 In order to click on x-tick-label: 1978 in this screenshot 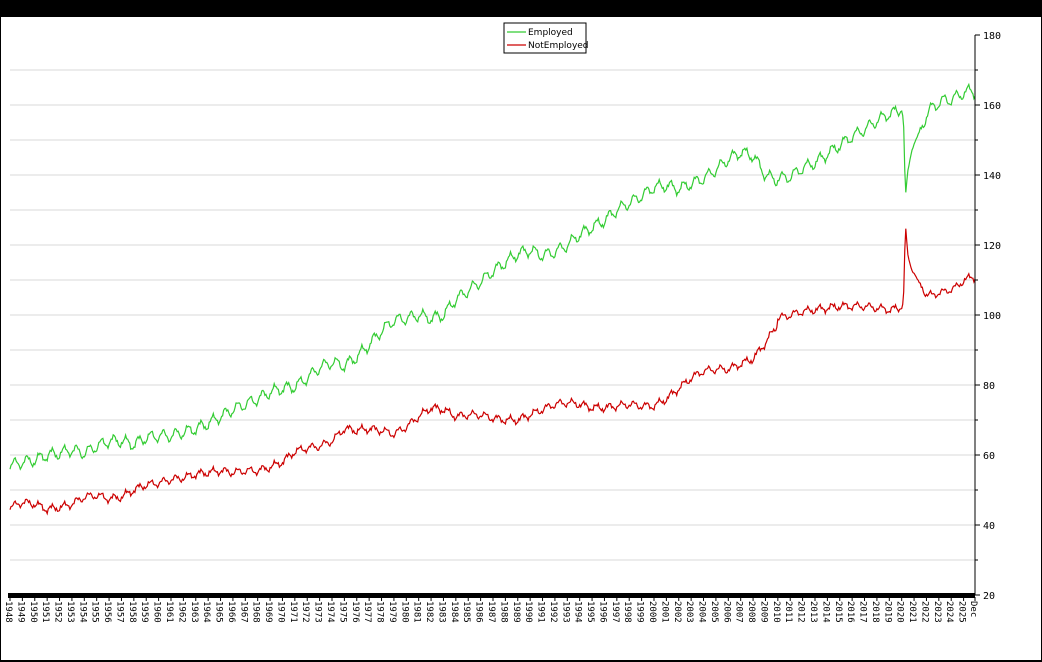, I will do `click(380, 612)`.